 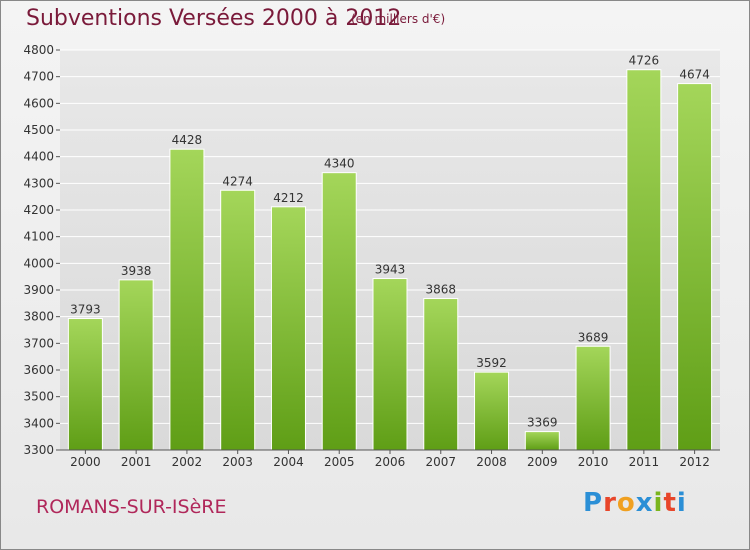 I want to click on y-tick-label: 4000, so click(x=38, y=263).